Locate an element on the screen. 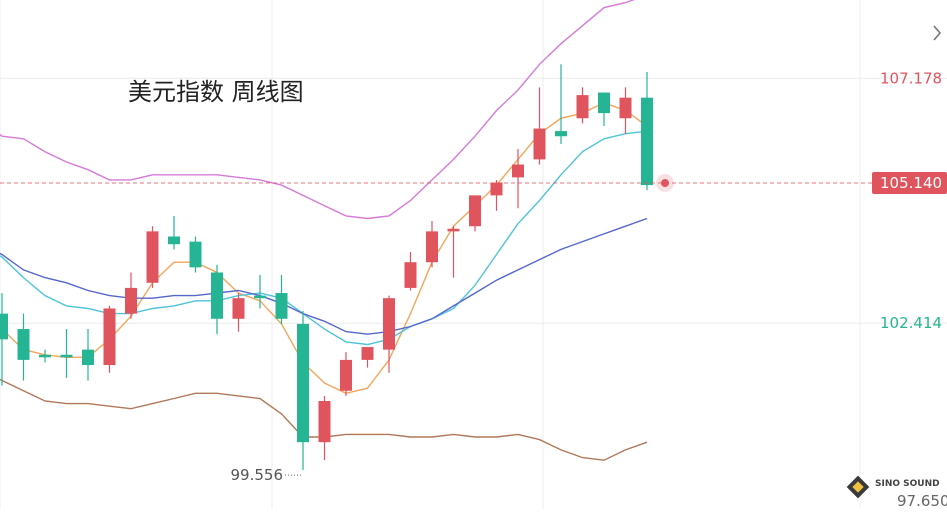 This screenshot has width=947, height=513. current-price-label: 105.140 is located at coordinates (911, 183).